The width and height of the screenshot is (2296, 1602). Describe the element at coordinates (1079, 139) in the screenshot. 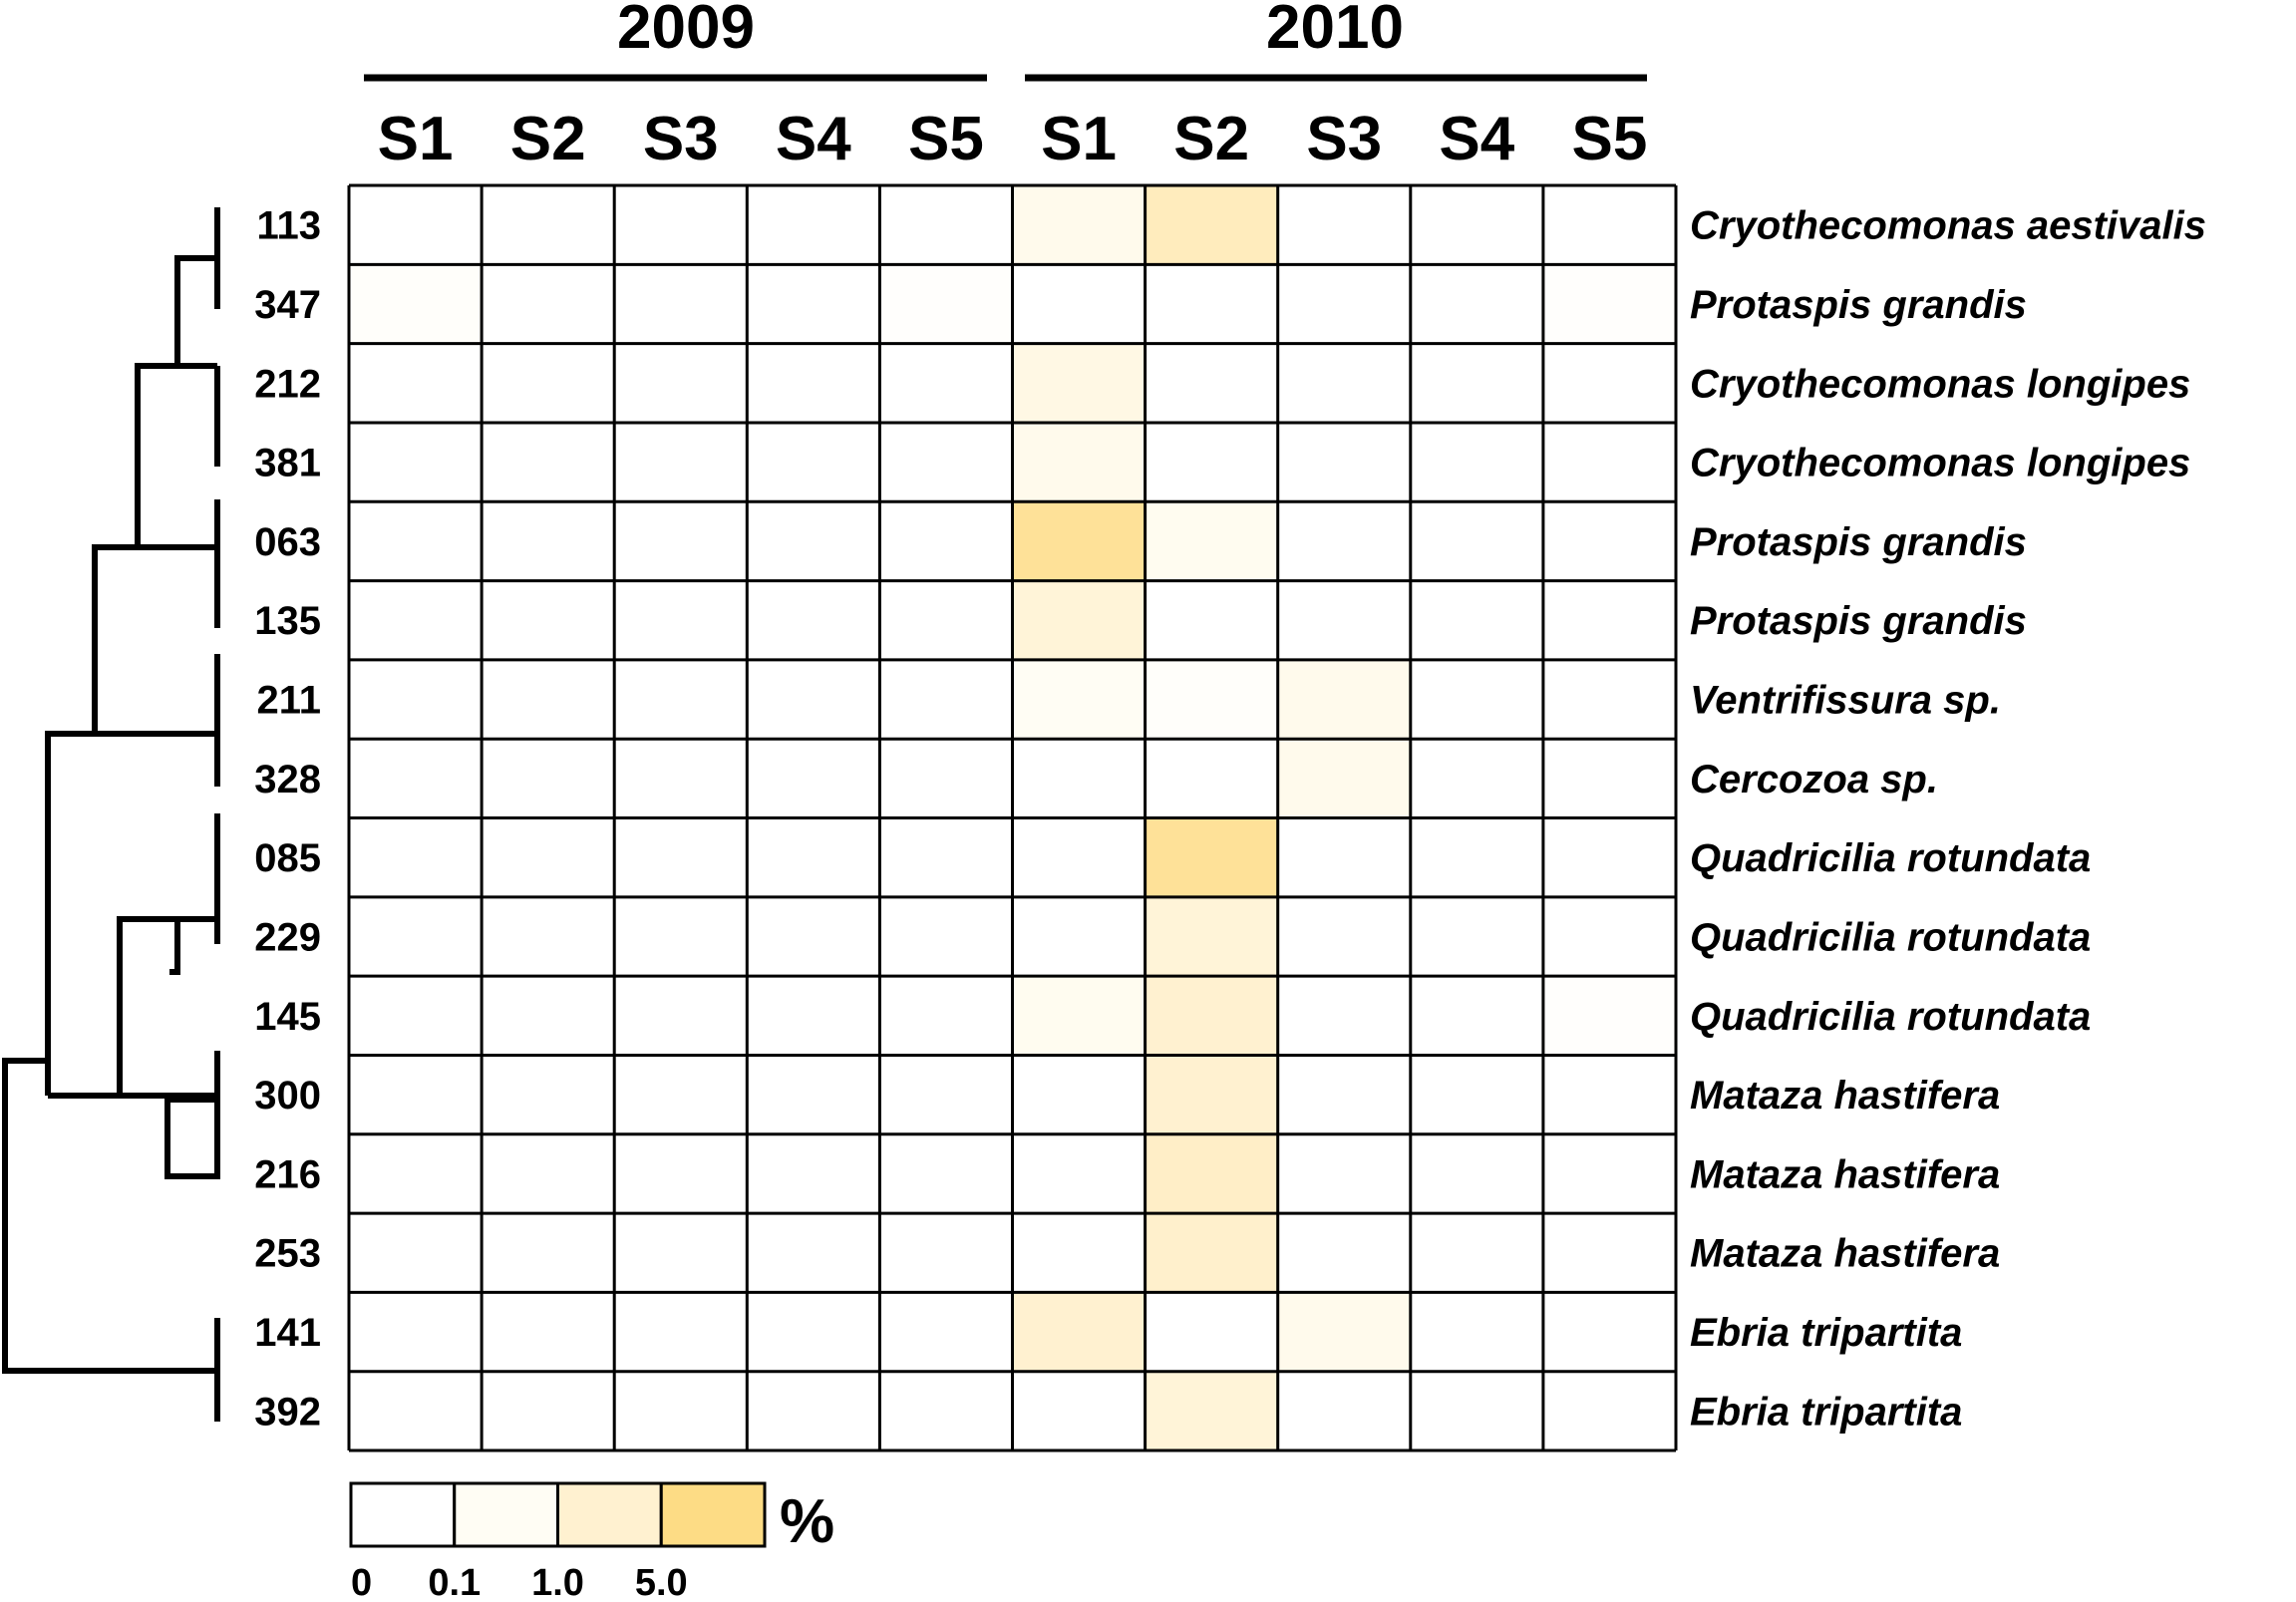

I see `column-label-2010-s1: S1` at that location.